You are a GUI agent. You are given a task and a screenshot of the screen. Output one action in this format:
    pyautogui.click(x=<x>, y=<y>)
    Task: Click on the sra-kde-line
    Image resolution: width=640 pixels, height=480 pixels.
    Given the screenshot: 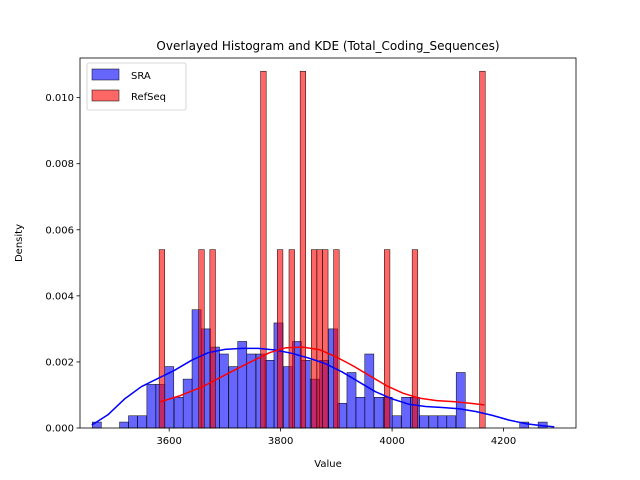 What is the action you would take?
    pyautogui.click(x=323, y=387)
    